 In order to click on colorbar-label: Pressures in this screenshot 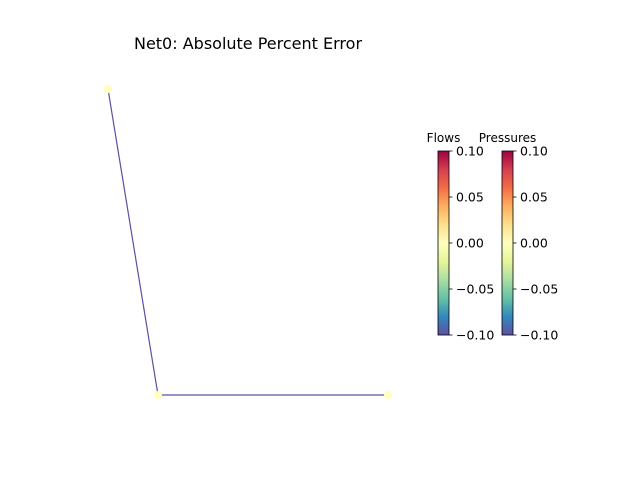, I will do `click(508, 138)`.